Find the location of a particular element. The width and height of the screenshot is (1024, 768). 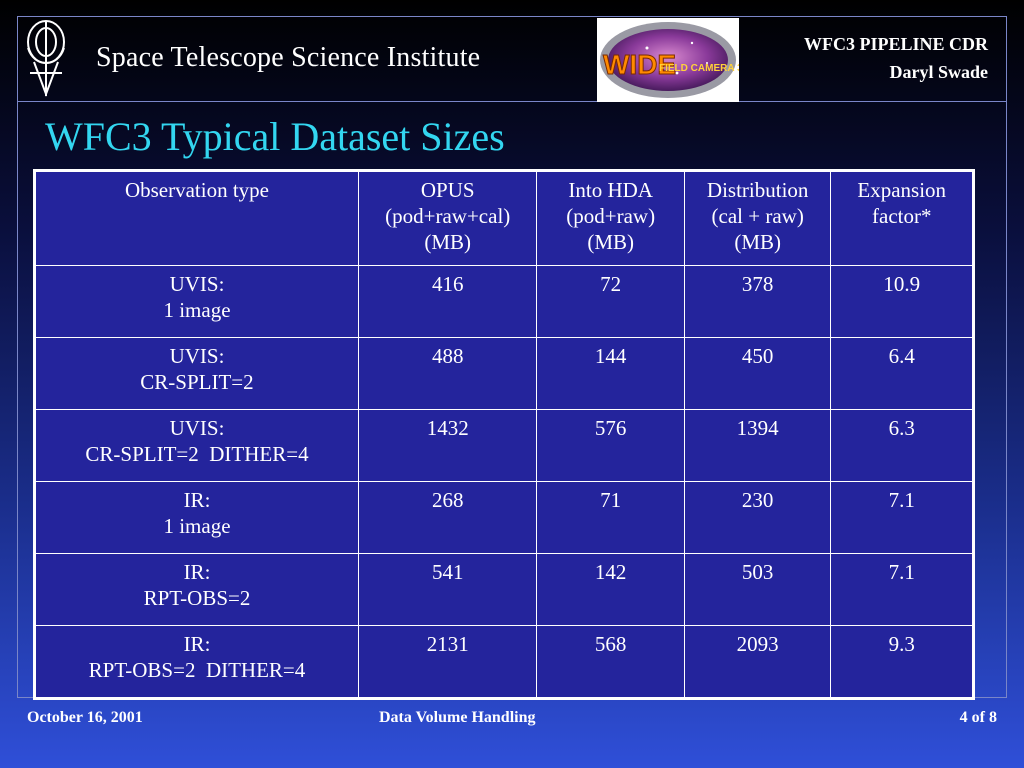

table-row: IR: RPT-OBS=2 DITHER=4 2131 568 2093 9.3 is located at coordinates (504, 662).